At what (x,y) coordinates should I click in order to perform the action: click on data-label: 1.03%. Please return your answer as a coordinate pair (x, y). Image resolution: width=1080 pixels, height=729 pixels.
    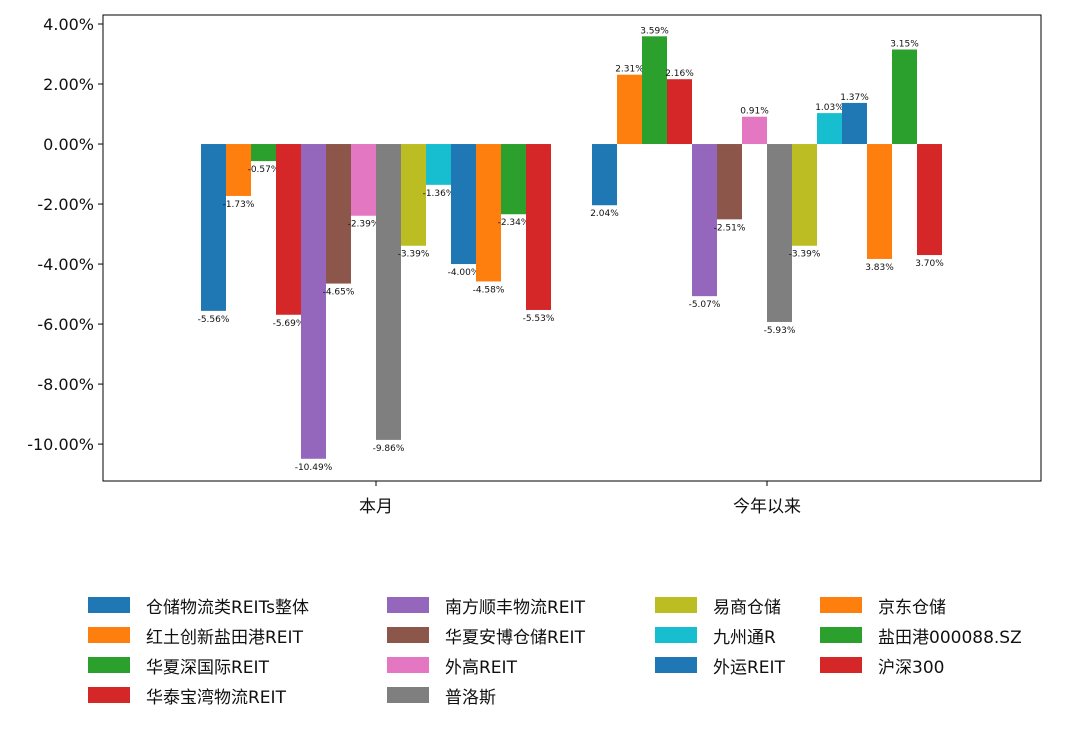
    Looking at the image, I should click on (829, 108).